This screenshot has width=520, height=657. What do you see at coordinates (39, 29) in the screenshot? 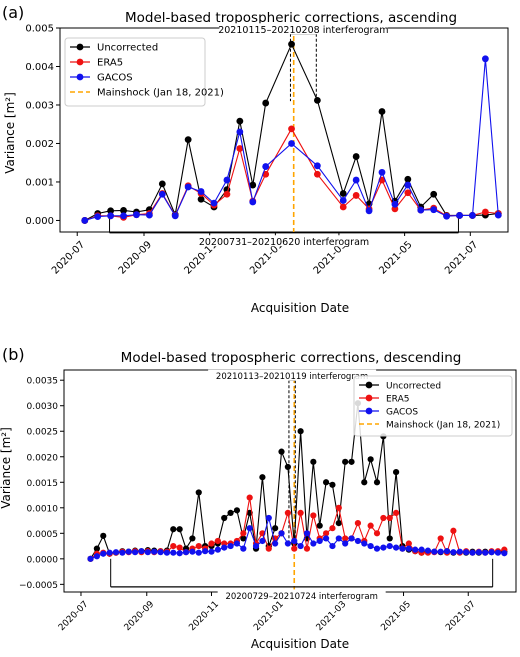
I see `y-tick-label: 0.005` at bounding box center [39, 29].